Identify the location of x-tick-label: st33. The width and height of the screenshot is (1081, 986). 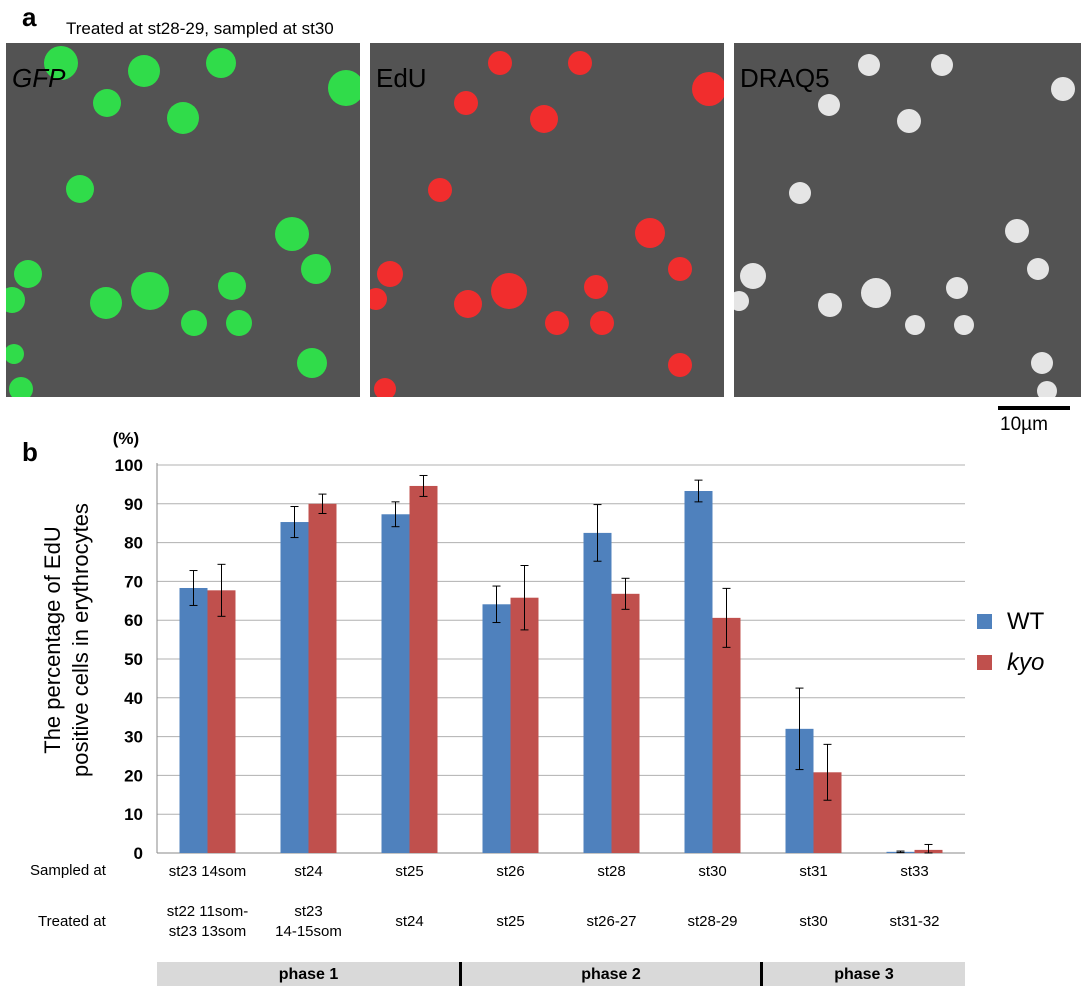
(914, 871).